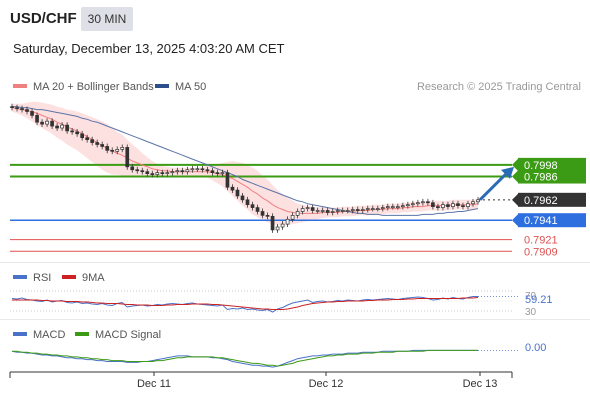 This screenshot has height=400, width=590. I want to click on legend-swatch-macd, so click(20, 334).